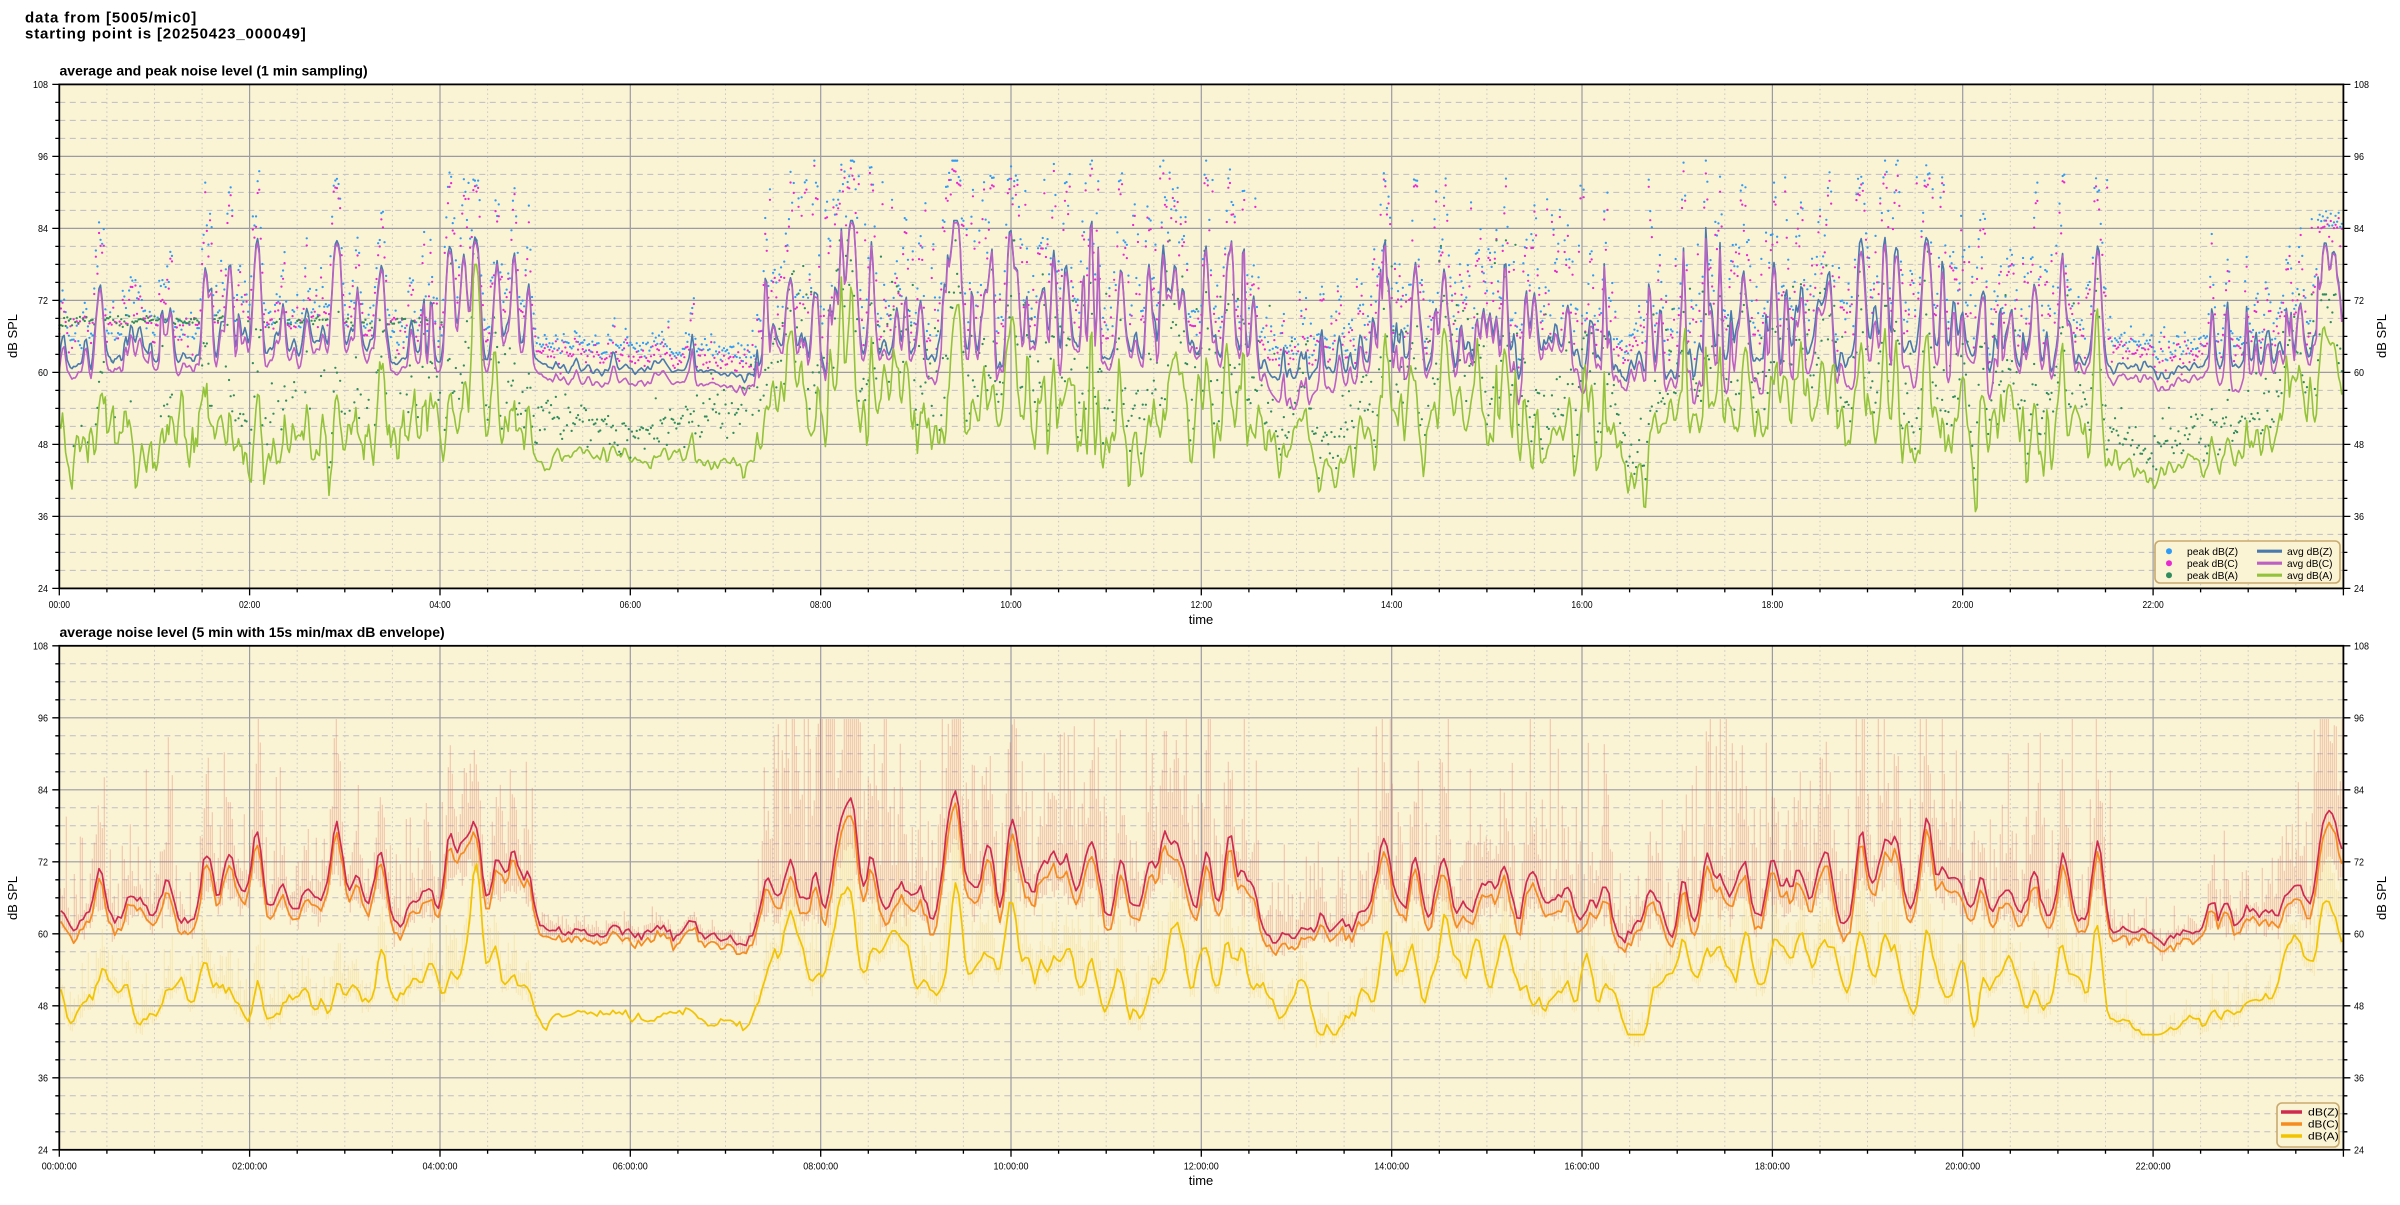 This screenshot has height=1205, width=2400. I want to click on svg-text: 04:00, so click(439, 605).